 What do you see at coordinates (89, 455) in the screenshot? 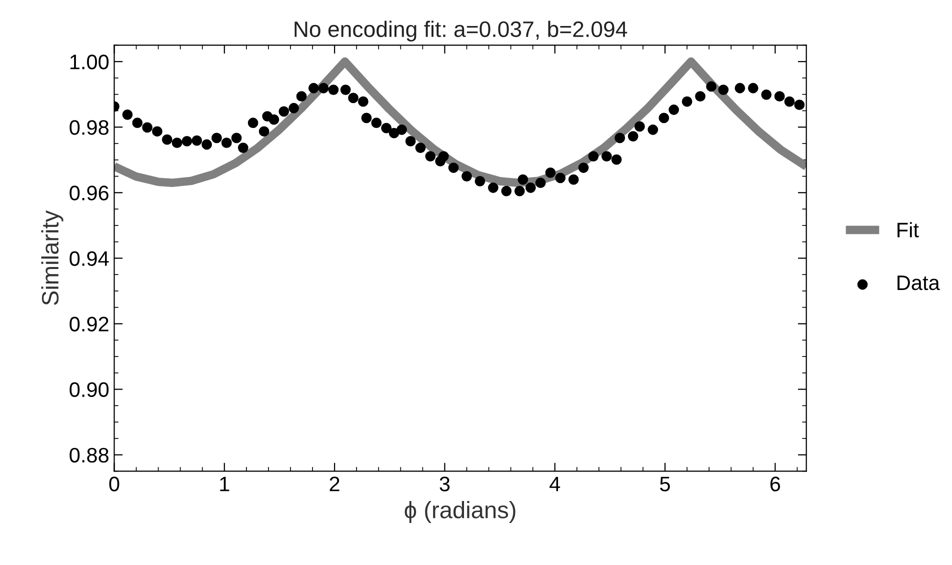
I see `y-tick-label: 0.88` at bounding box center [89, 455].